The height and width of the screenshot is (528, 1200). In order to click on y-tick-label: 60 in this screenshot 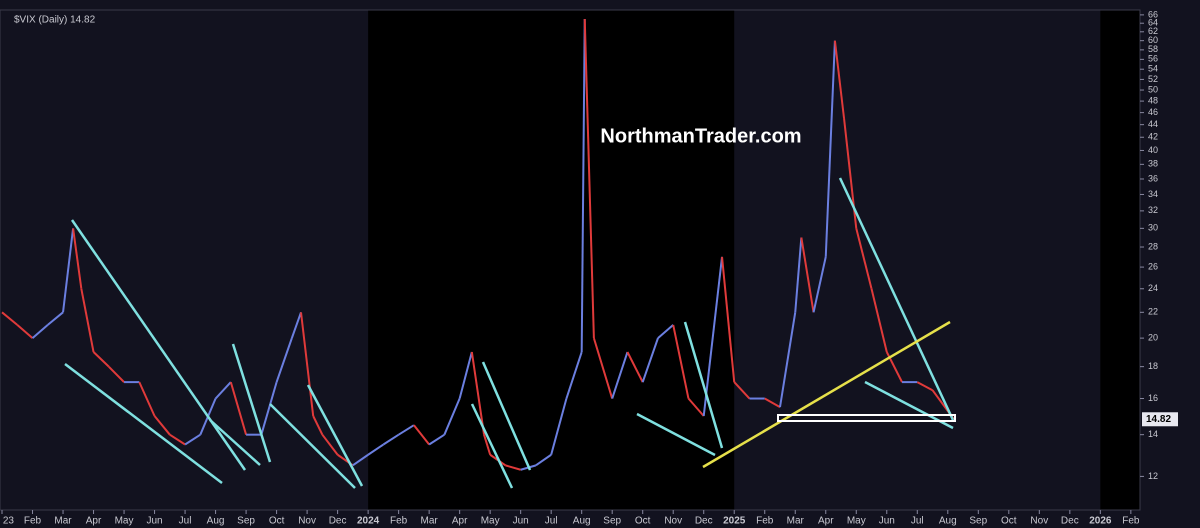, I will do `click(1153, 40)`.